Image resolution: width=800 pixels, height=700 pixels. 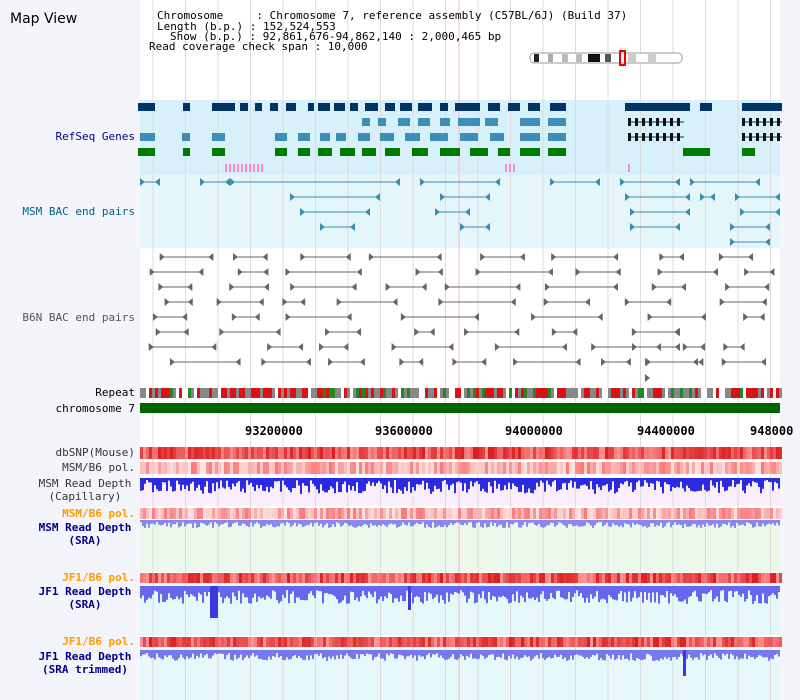 What do you see at coordinates (78, 317) in the screenshot?
I see `b6n-bac-track-label: B6N BAC end pairs` at bounding box center [78, 317].